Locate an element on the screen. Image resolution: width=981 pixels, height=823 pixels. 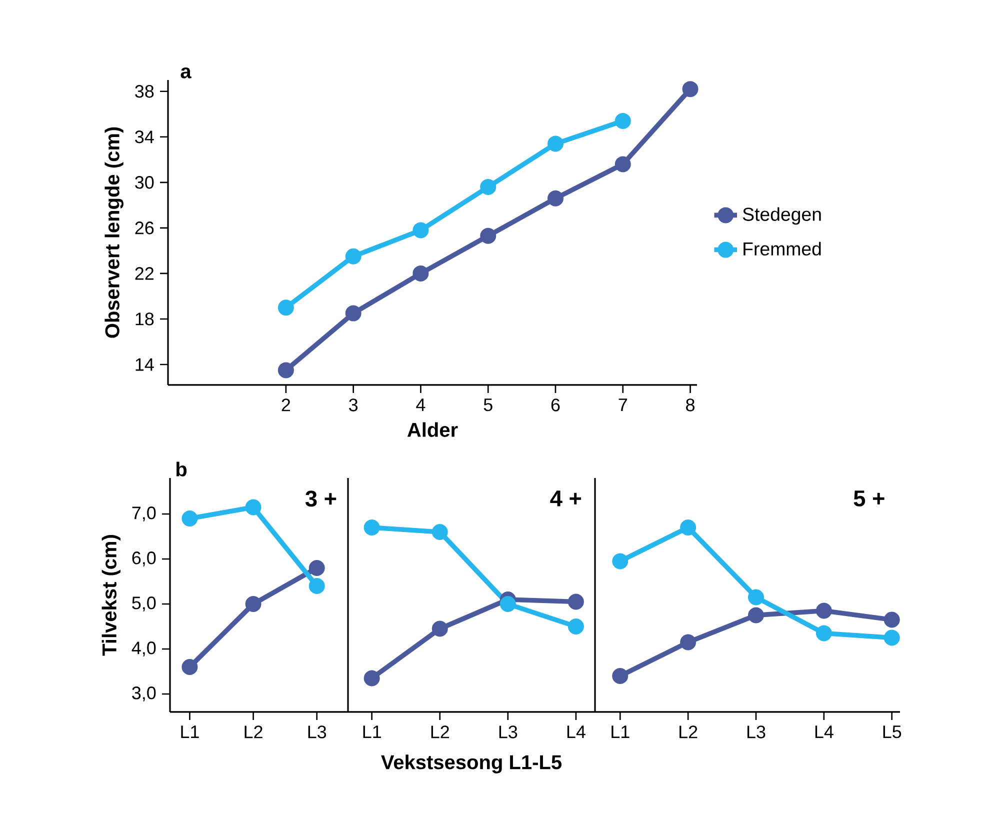
x-tick-label: 4 is located at coordinates (421, 404).